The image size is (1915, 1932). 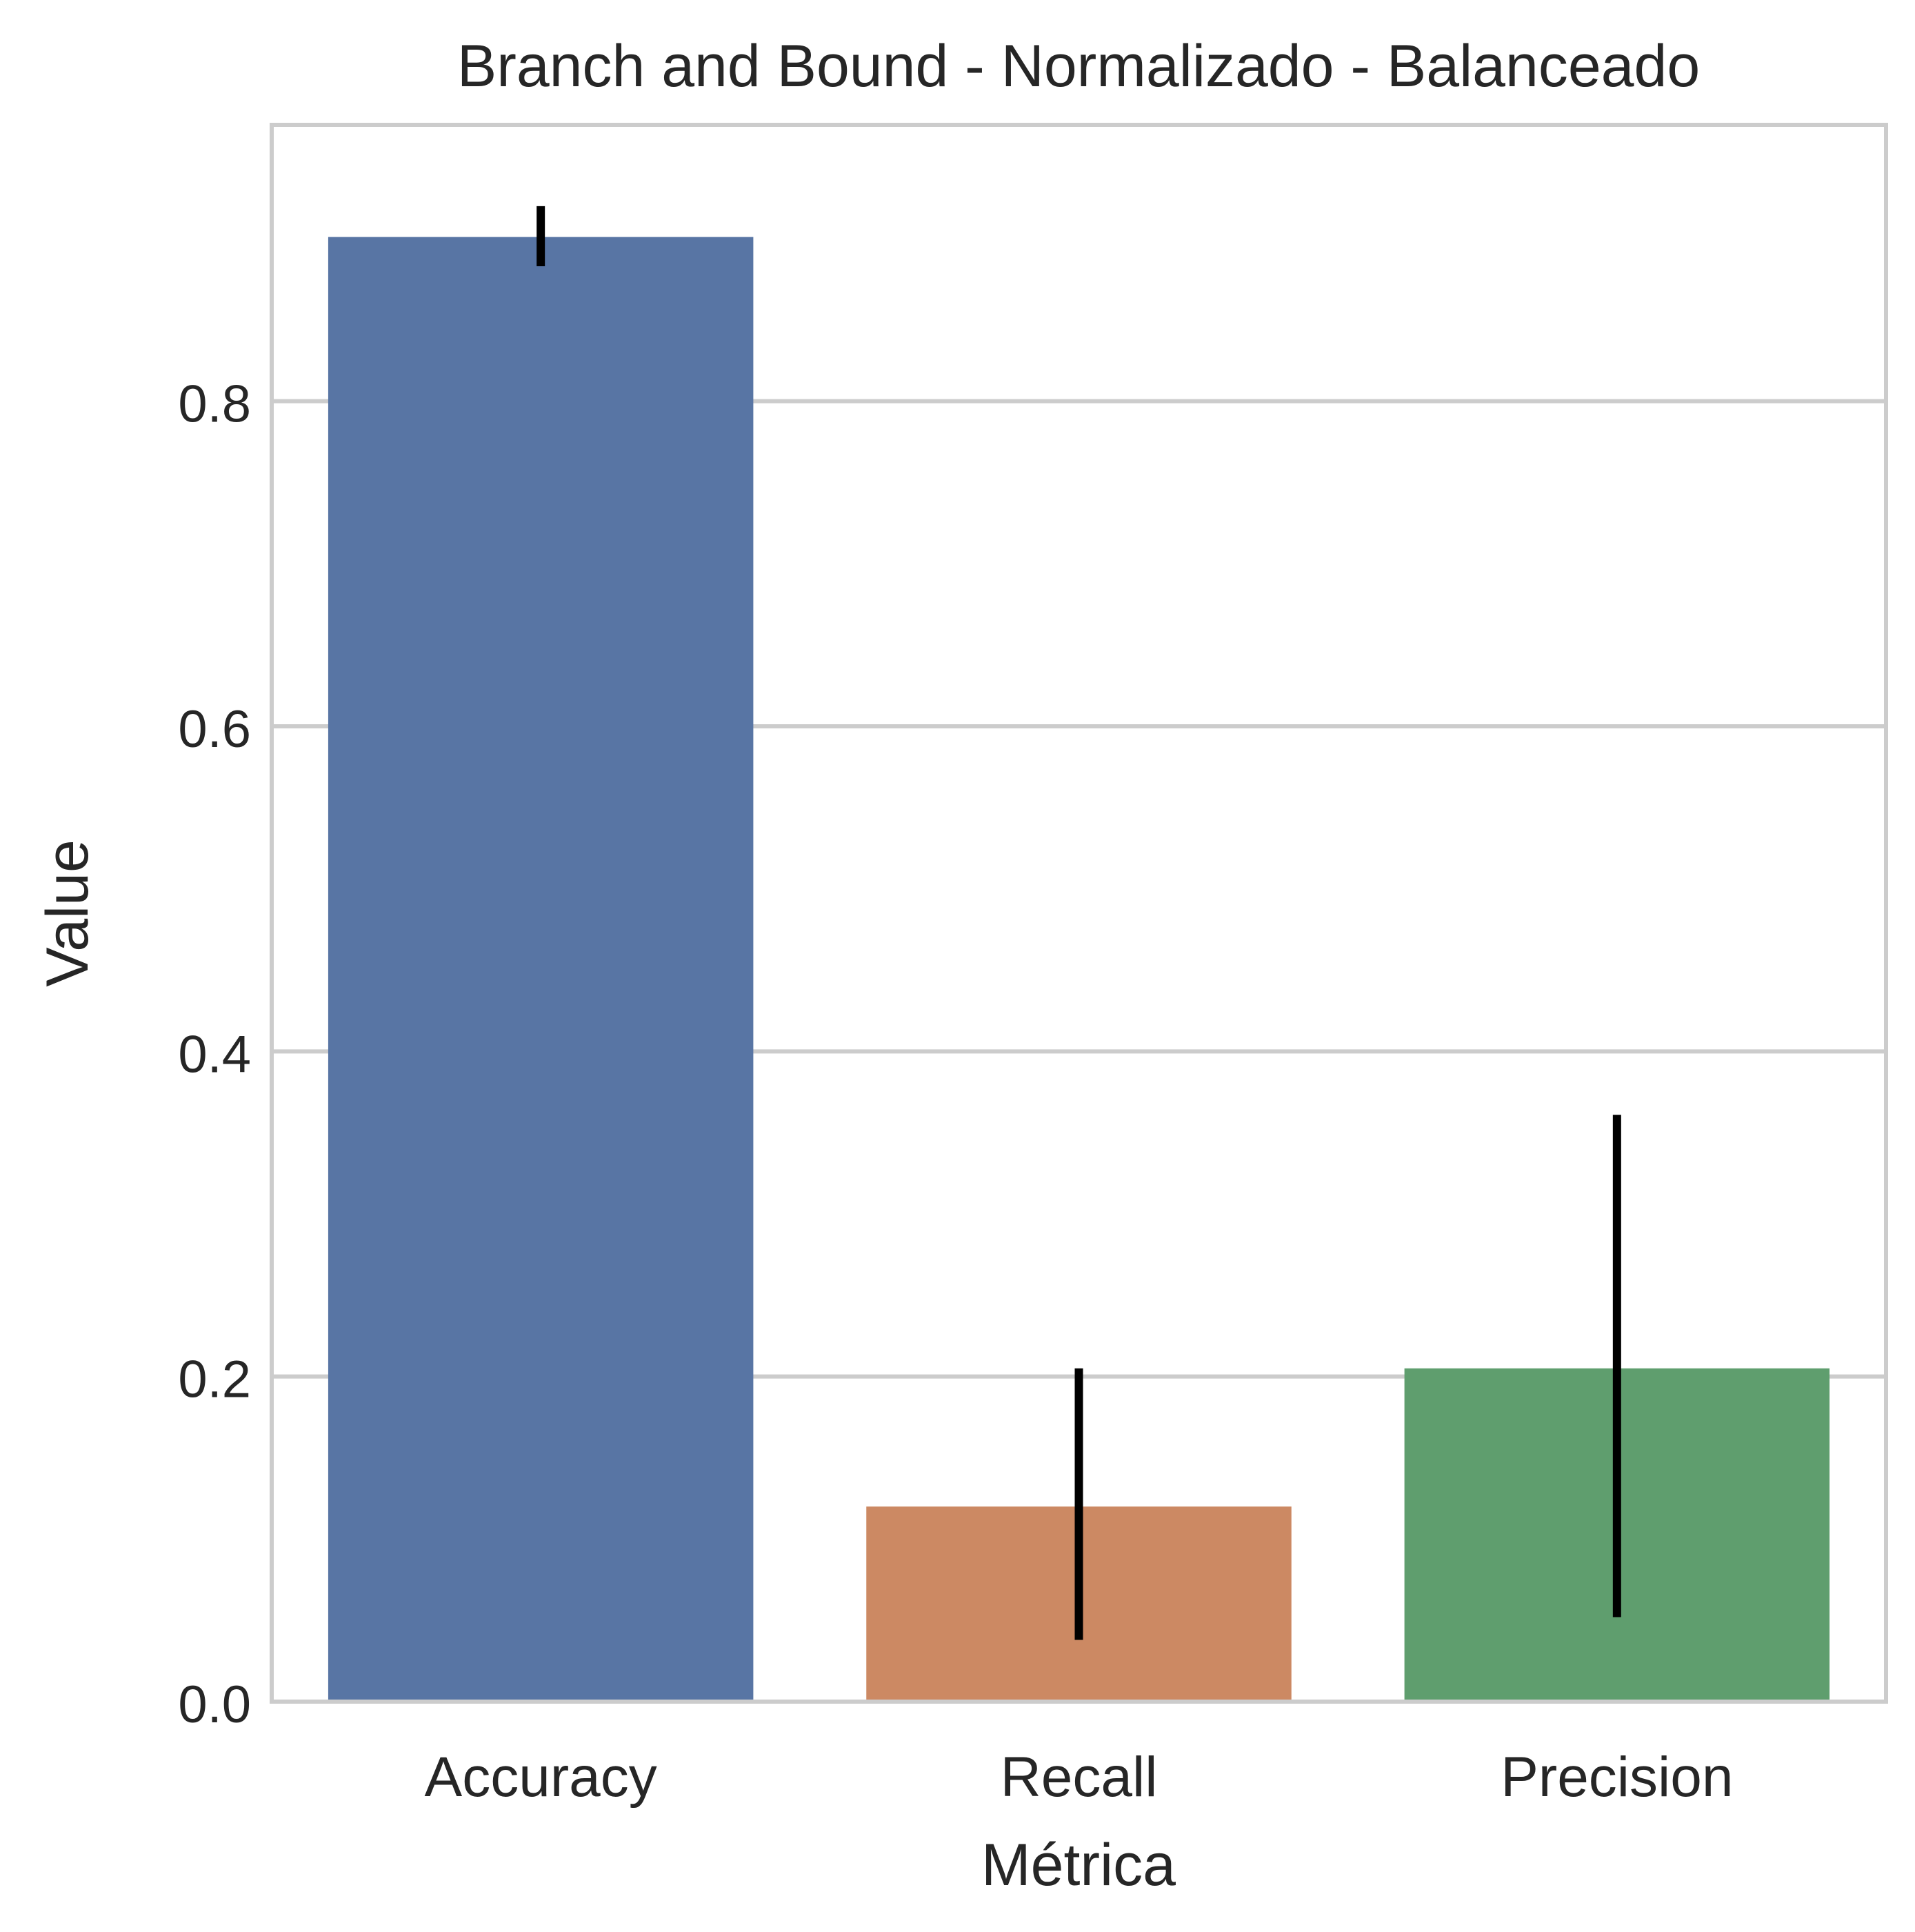 I want to click on y-axis-label: Value, so click(x=68, y=913).